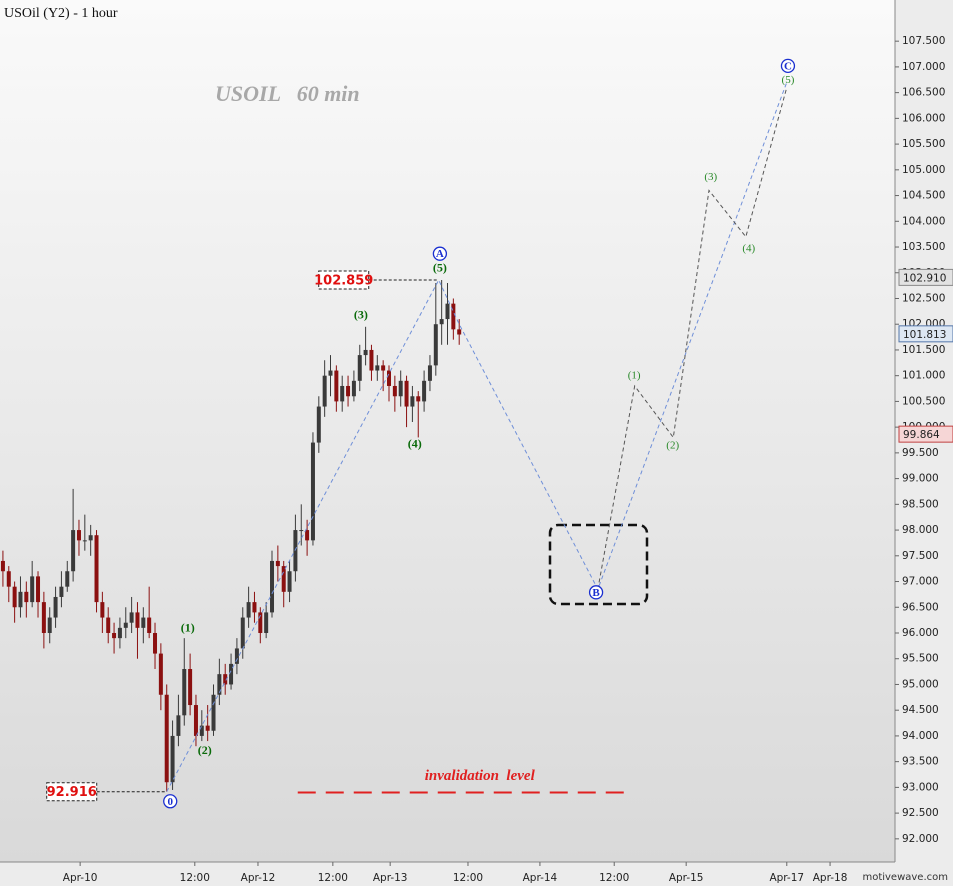 This screenshot has width=953, height=886. What do you see at coordinates (692, 338) in the screenshot?
I see `wave-path` at bounding box center [692, 338].